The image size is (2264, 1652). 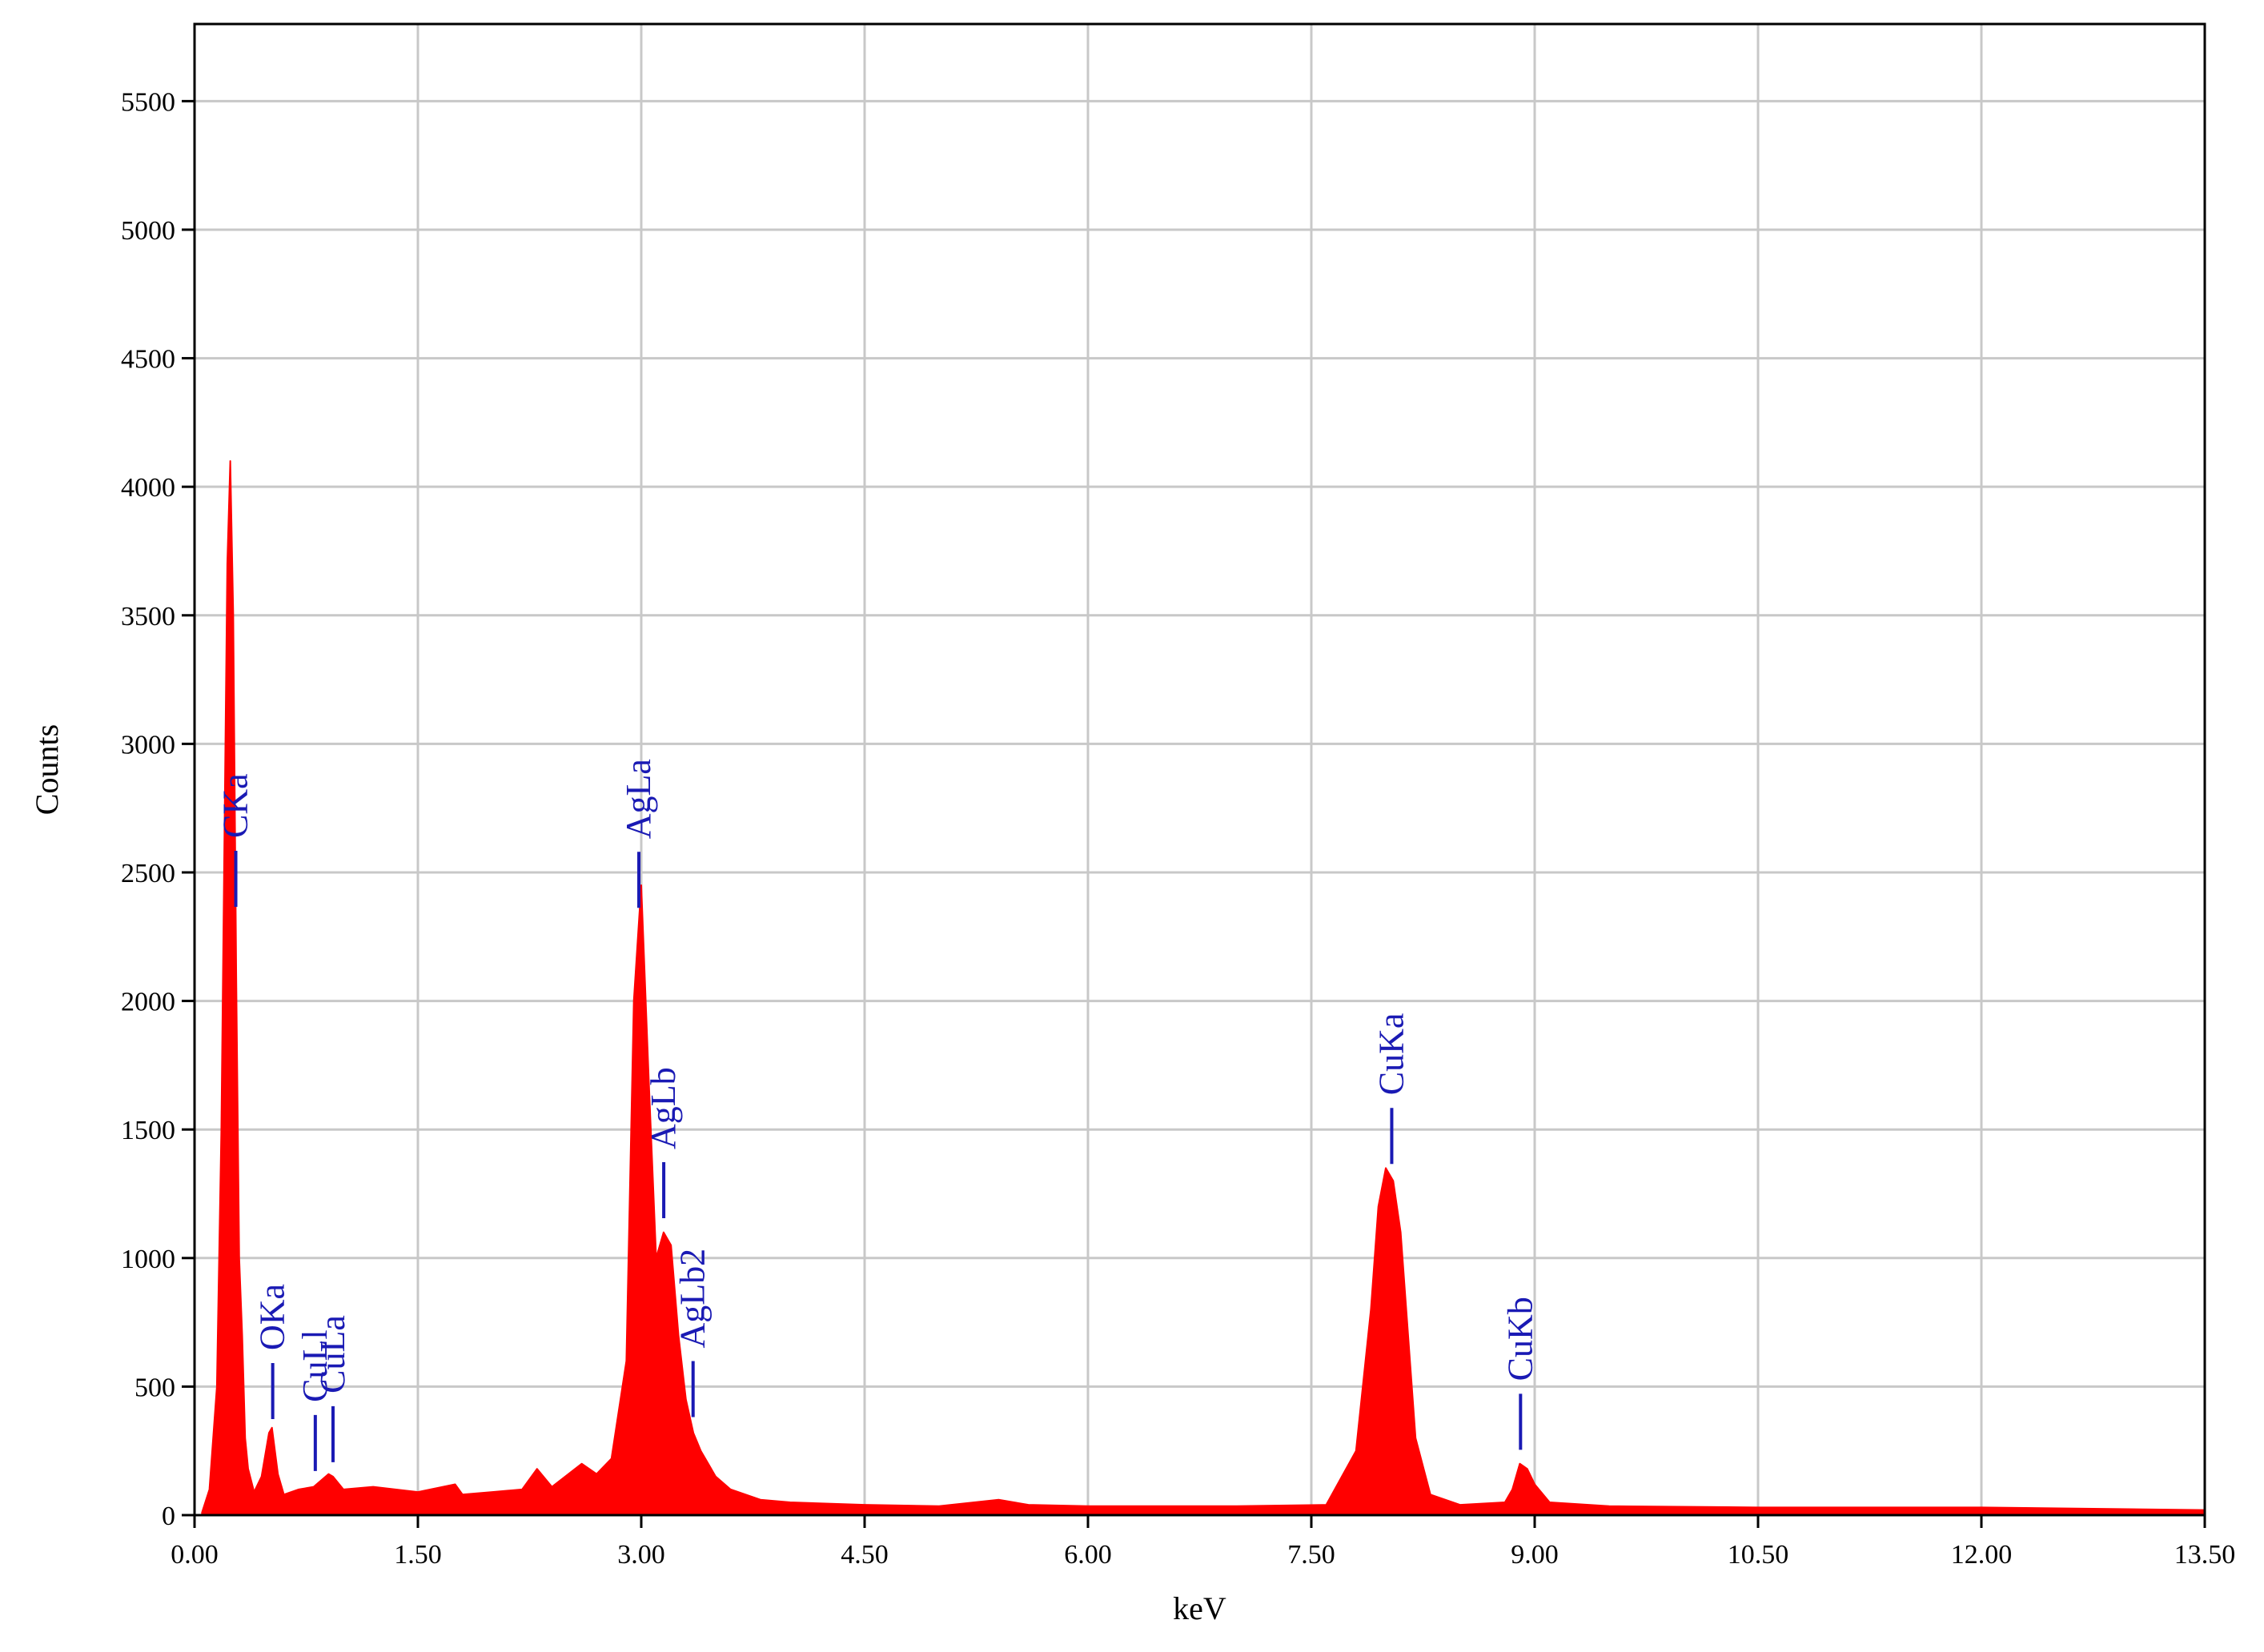 What do you see at coordinates (1391, 1054) in the screenshot?
I see `peak-label: CuKa` at bounding box center [1391, 1054].